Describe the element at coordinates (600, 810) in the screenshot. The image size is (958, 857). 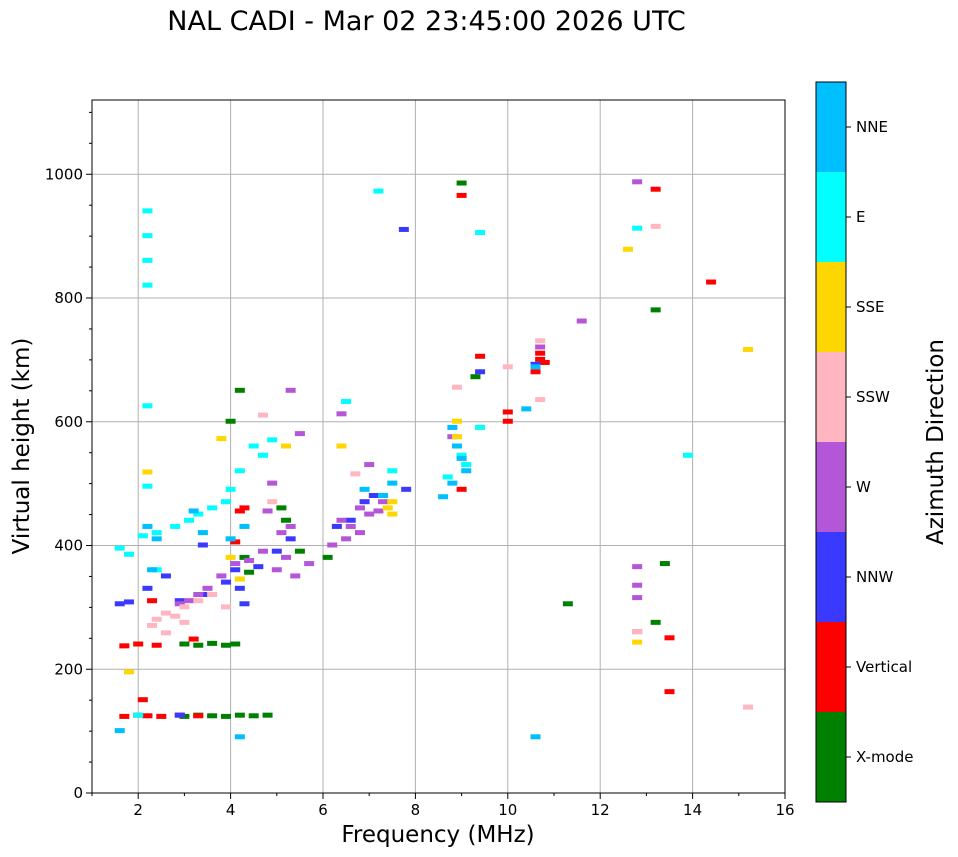
I see `x-tick-label: 12` at that location.